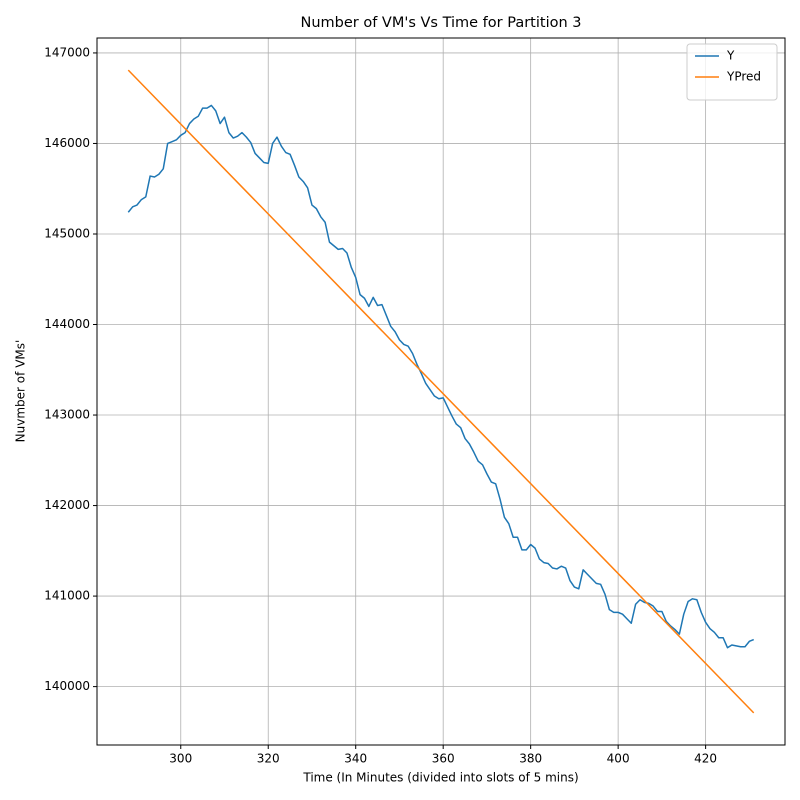 The height and width of the screenshot is (800, 800). Describe the element at coordinates (67, 143) in the screenshot. I see `y-tick-label: 146000` at that location.